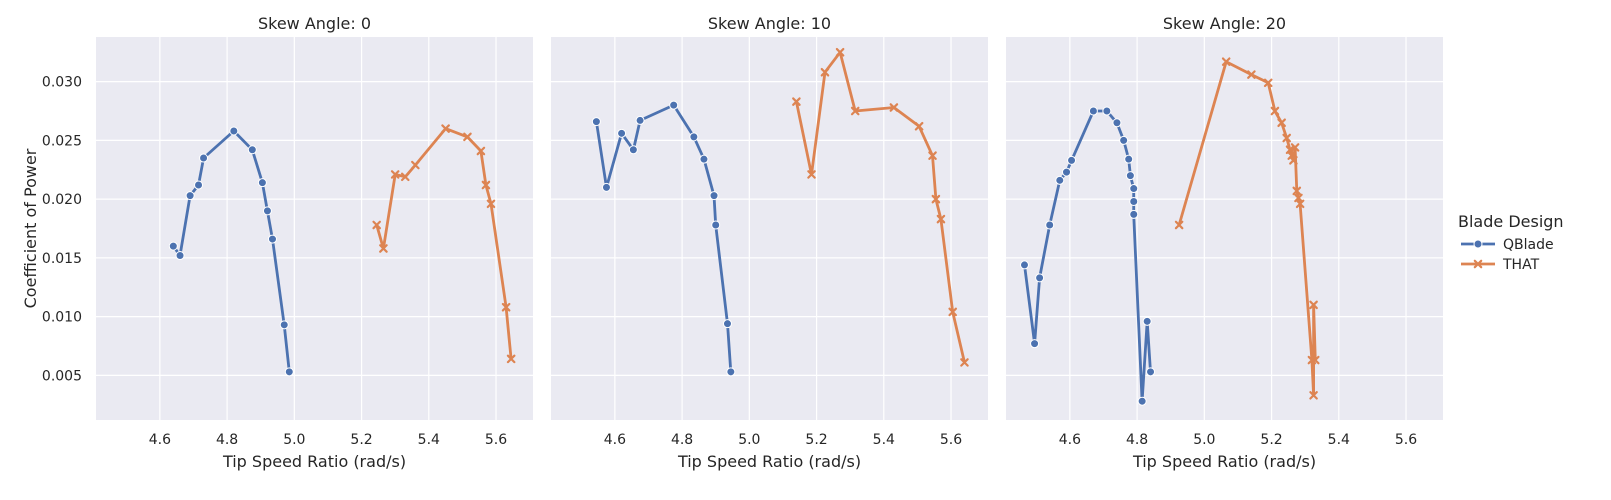  What do you see at coordinates (444, 244) in the screenshot?
I see `series-line-that` at bounding box center [444, 244].